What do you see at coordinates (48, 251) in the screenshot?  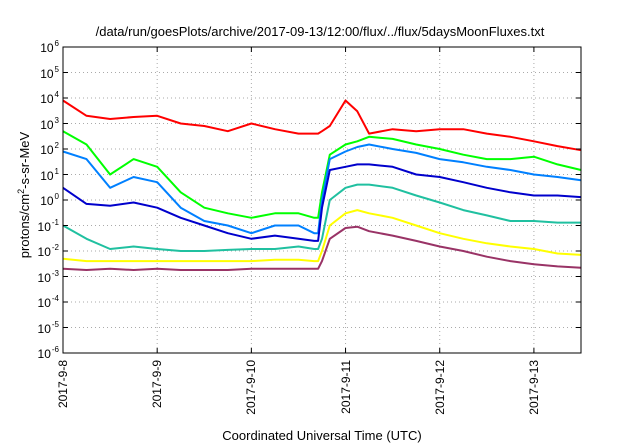 I see `y-tick-label: 10⁻²` at bounding box center [48, 251].